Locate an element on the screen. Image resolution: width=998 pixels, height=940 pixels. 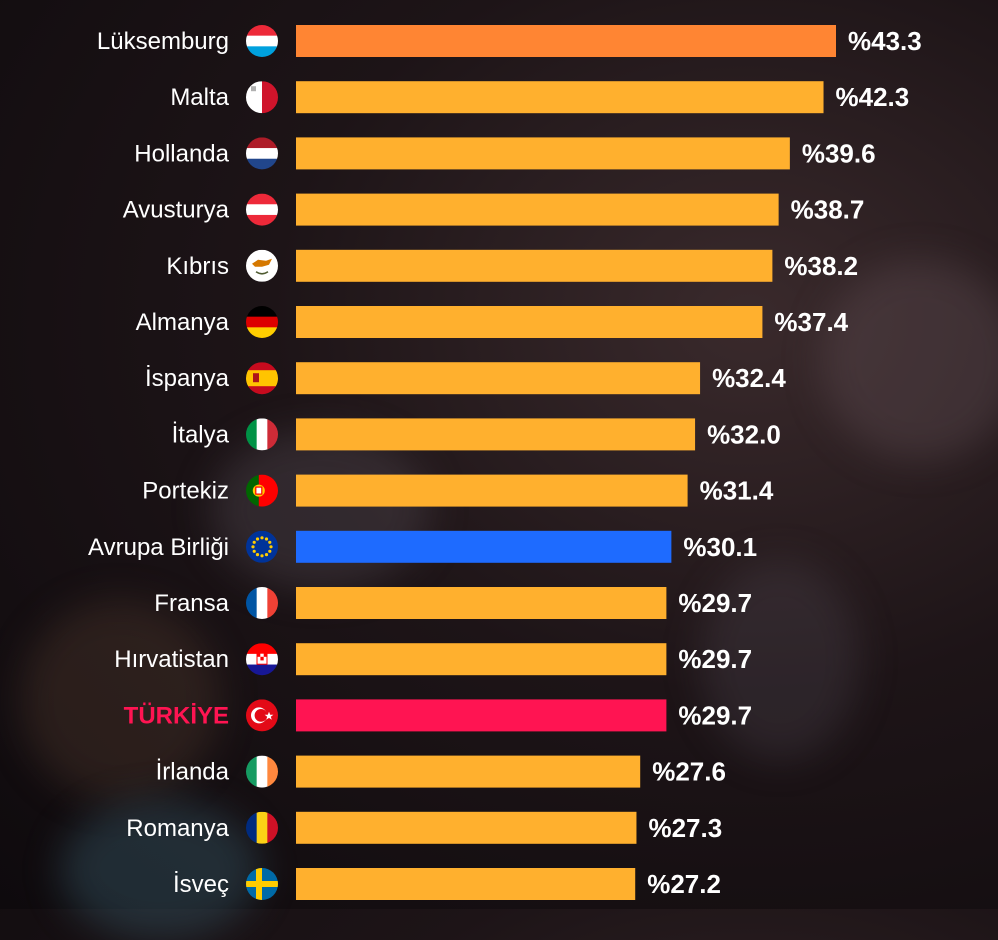
bar-row: İsveç %27.2 is located at coordinates (447, 884).